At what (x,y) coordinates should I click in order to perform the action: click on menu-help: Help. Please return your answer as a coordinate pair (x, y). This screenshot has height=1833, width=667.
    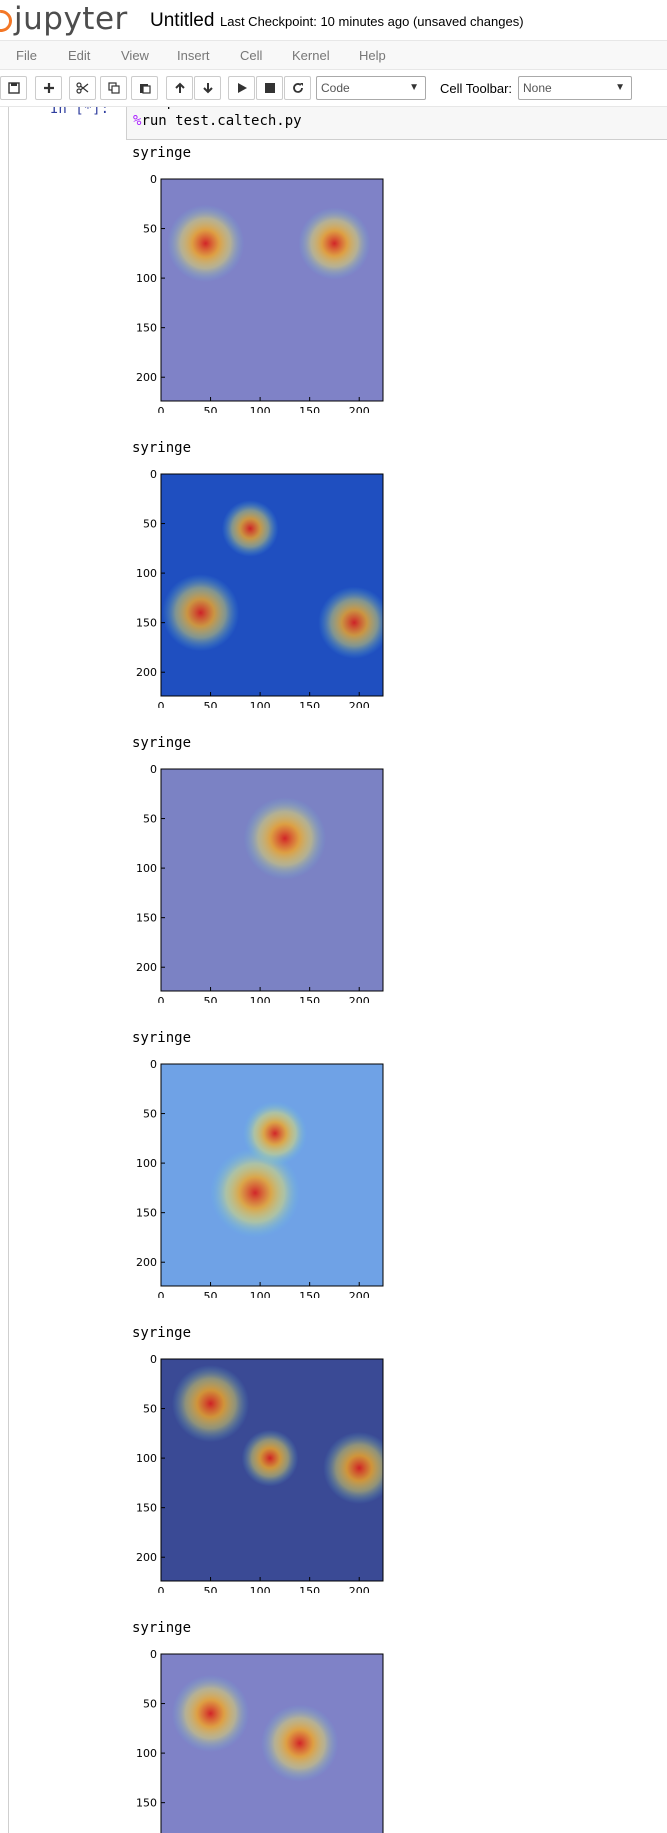
    Looking at the image, I should click on (372, 55).